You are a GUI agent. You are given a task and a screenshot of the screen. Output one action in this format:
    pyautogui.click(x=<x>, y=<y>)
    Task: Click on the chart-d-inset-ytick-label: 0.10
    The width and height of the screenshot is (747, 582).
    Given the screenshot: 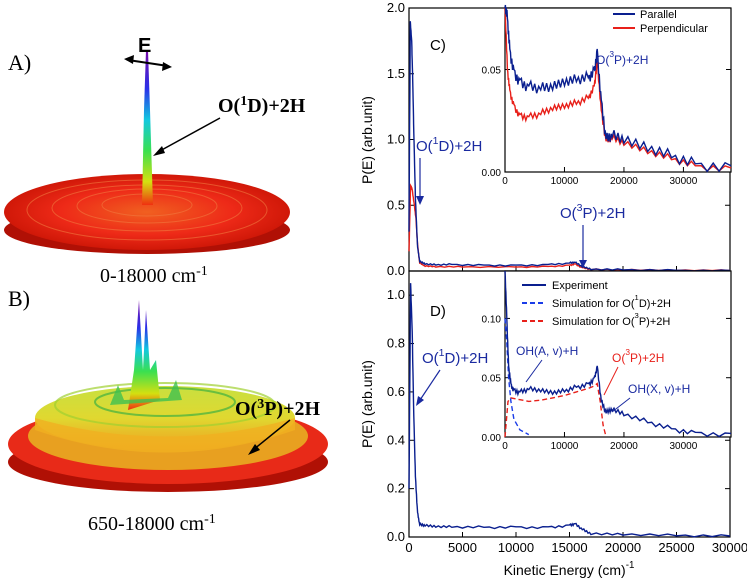 What is the action you would take?
    pyautogui.click(x=492, y=319)
    